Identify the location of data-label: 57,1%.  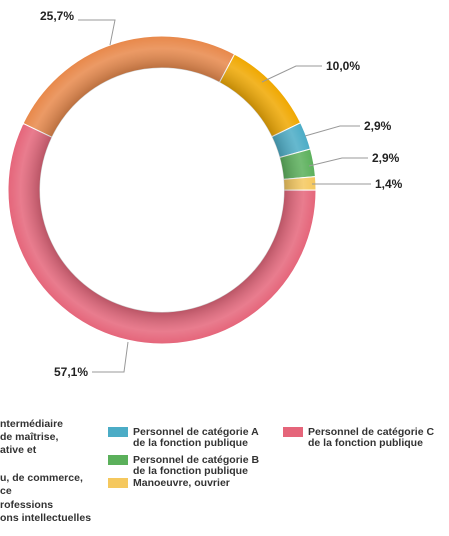
(71, 372).